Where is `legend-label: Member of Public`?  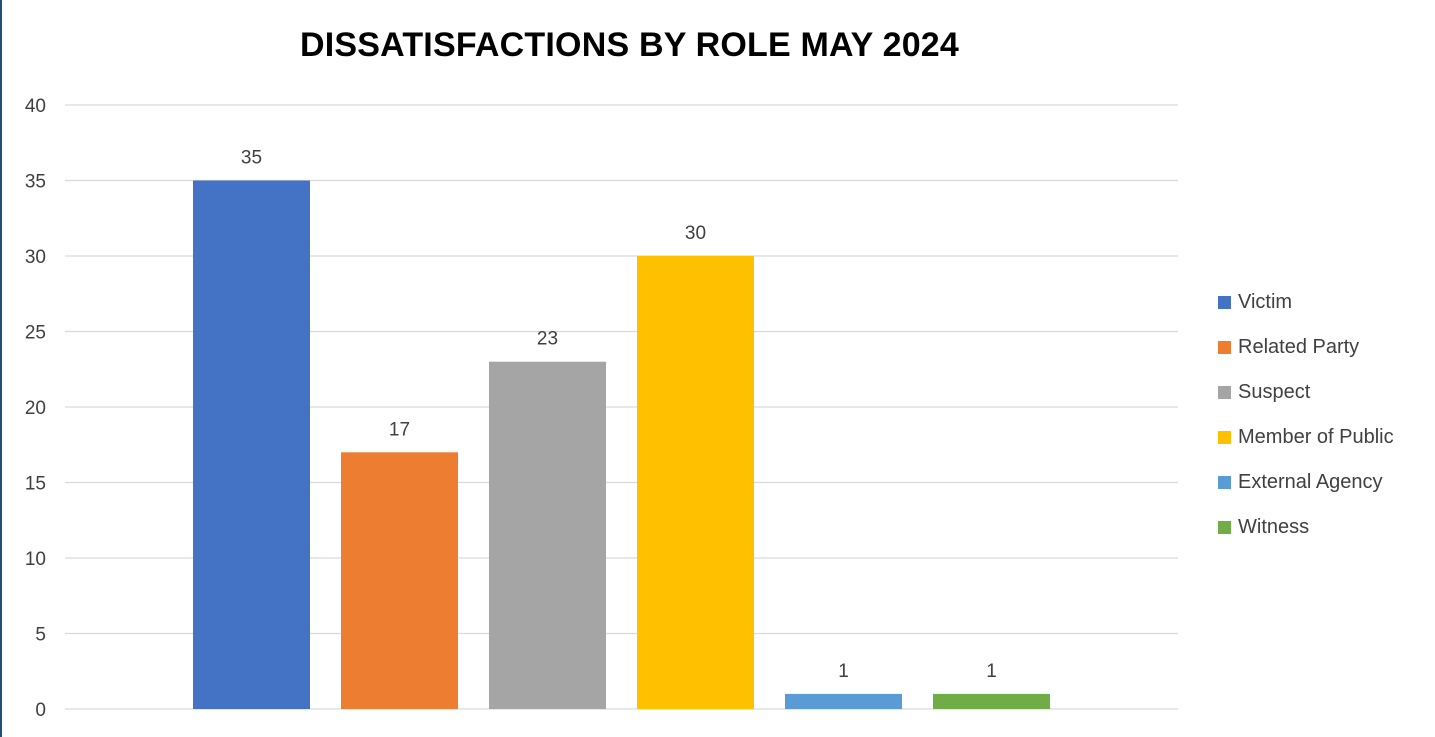 legend-label: Member of Public is located at coordinates (1316, 437).